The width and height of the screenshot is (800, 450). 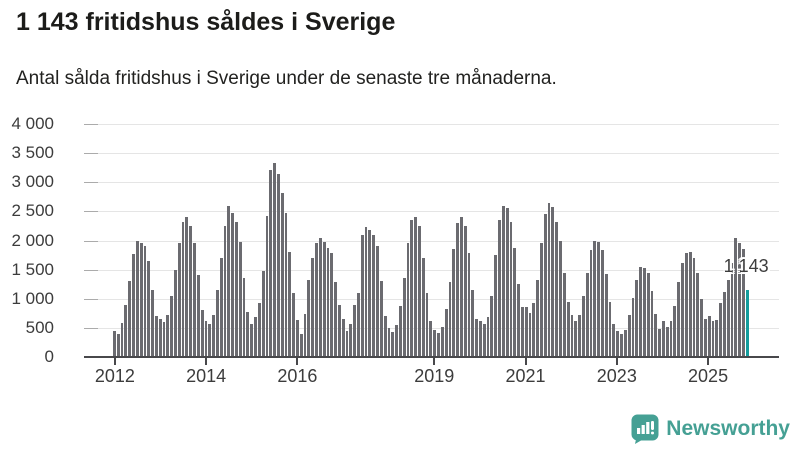 I want to click on x-axis-year-label: 2025, so click(x=708, y=376).